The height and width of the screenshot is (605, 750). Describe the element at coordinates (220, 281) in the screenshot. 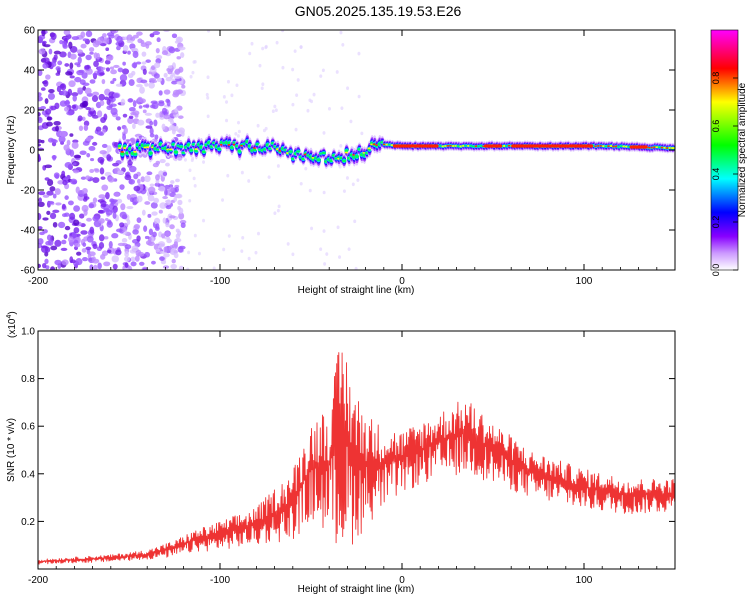

I see `spectrogram-xtick-label: -100` at that location.